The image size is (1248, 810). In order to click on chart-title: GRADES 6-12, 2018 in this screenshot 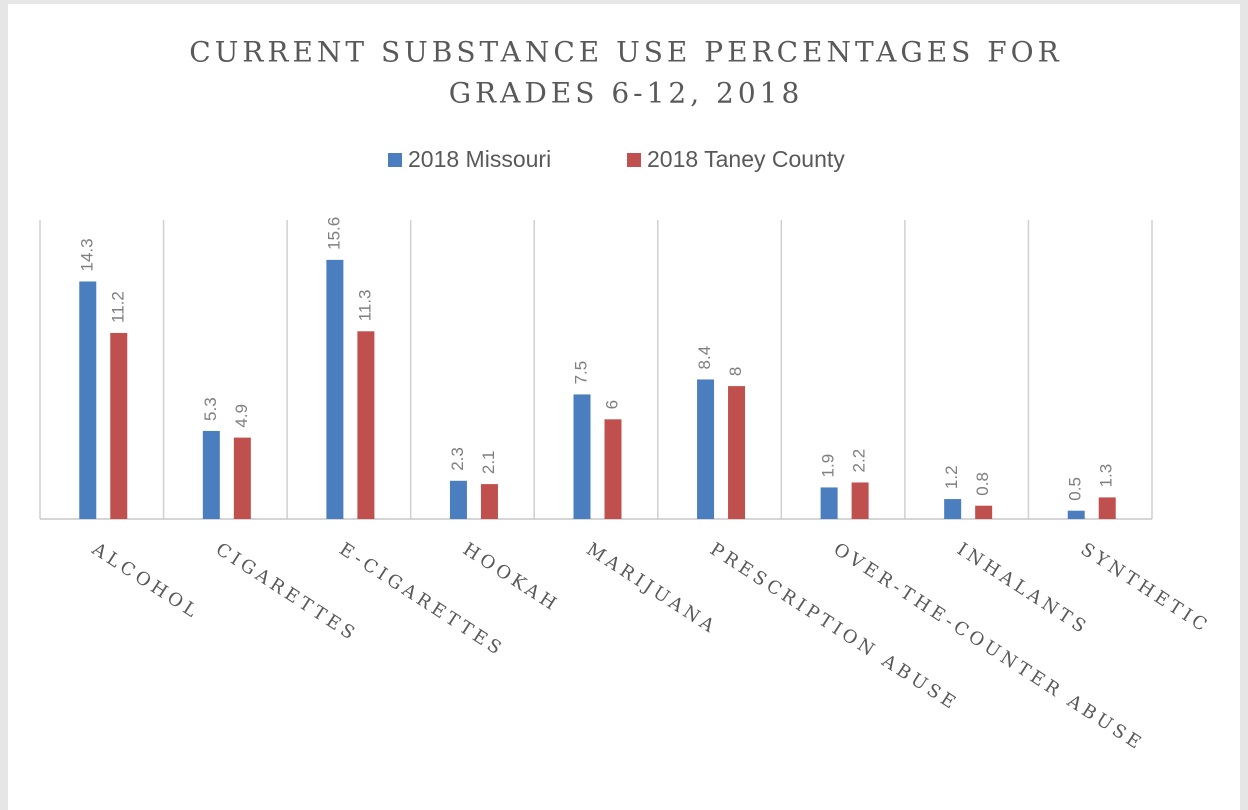, I will do `click(626, 93)`.